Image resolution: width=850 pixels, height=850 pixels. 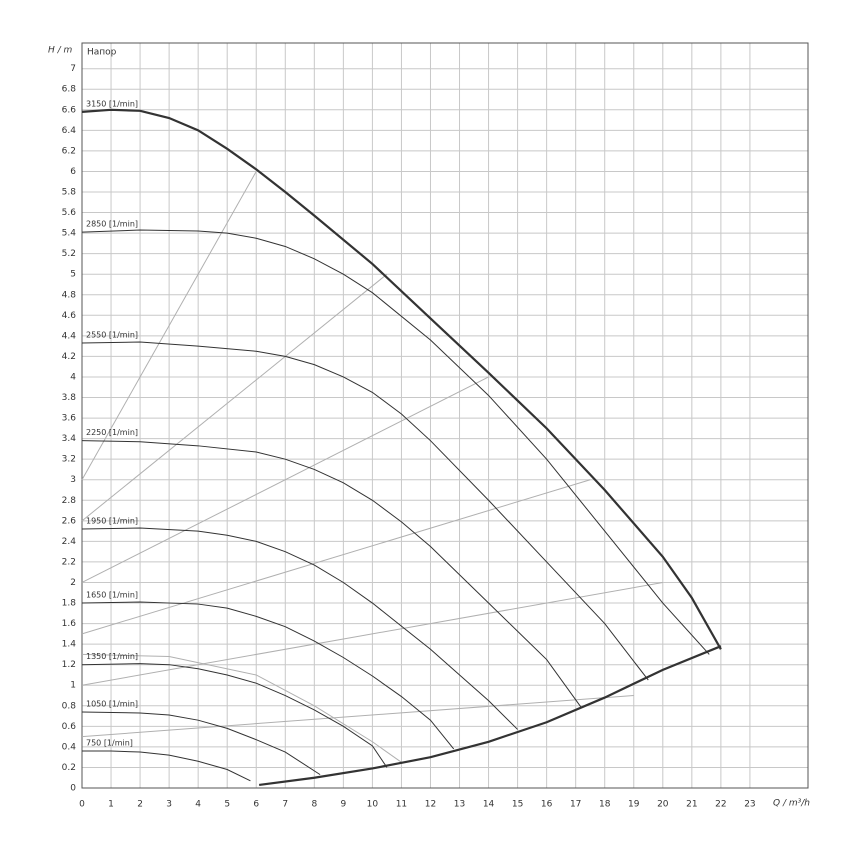 I want to click on y-tick-label: 4.8, so click(x=69, y=295).